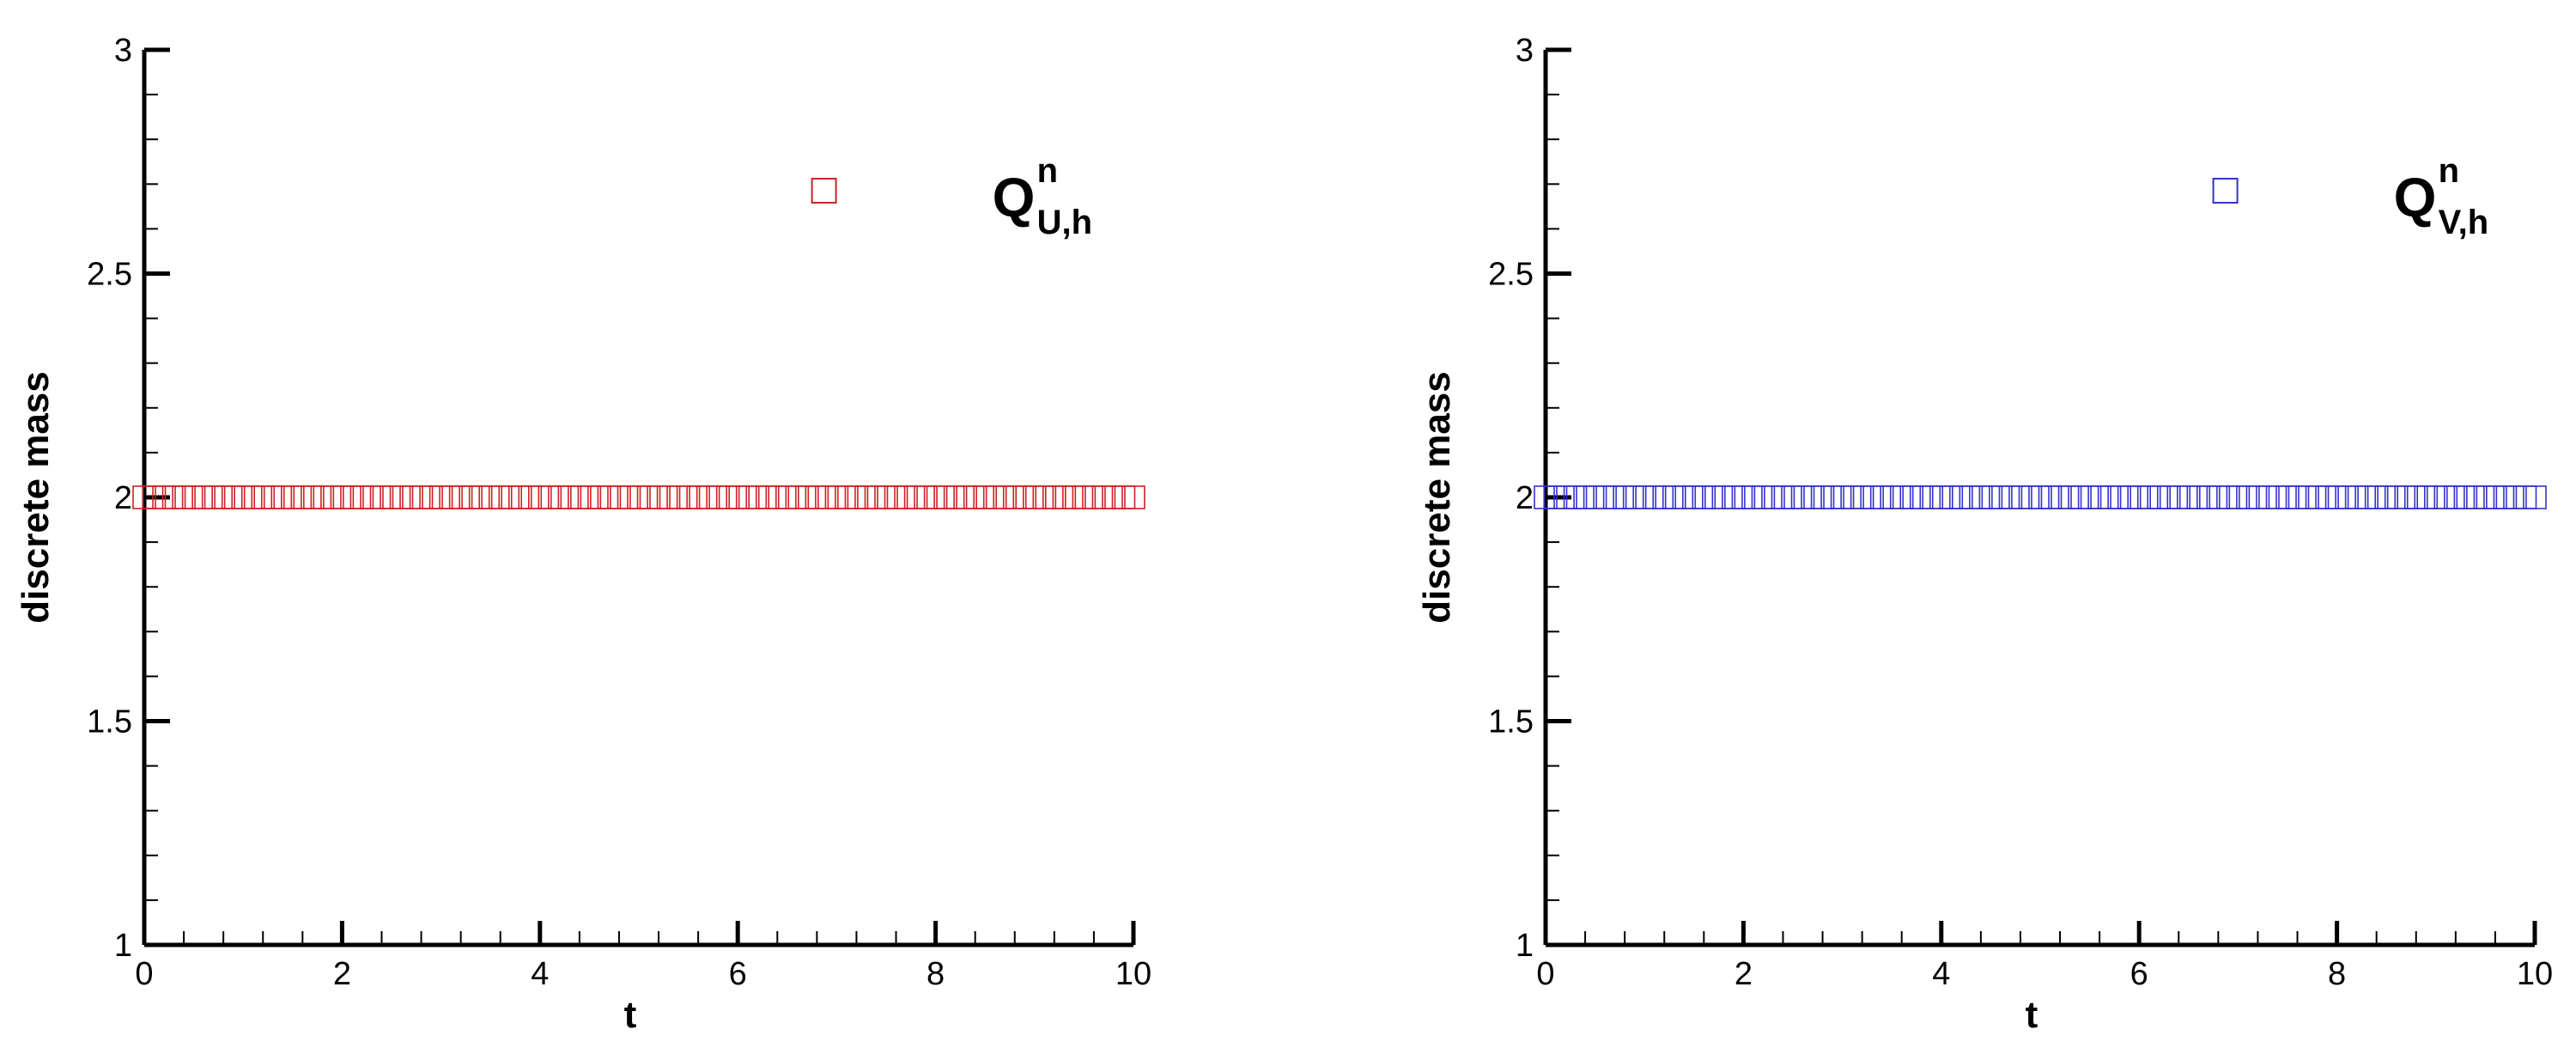  I want to click on left-chart-x-tick-label: 6, so click(738, 974).